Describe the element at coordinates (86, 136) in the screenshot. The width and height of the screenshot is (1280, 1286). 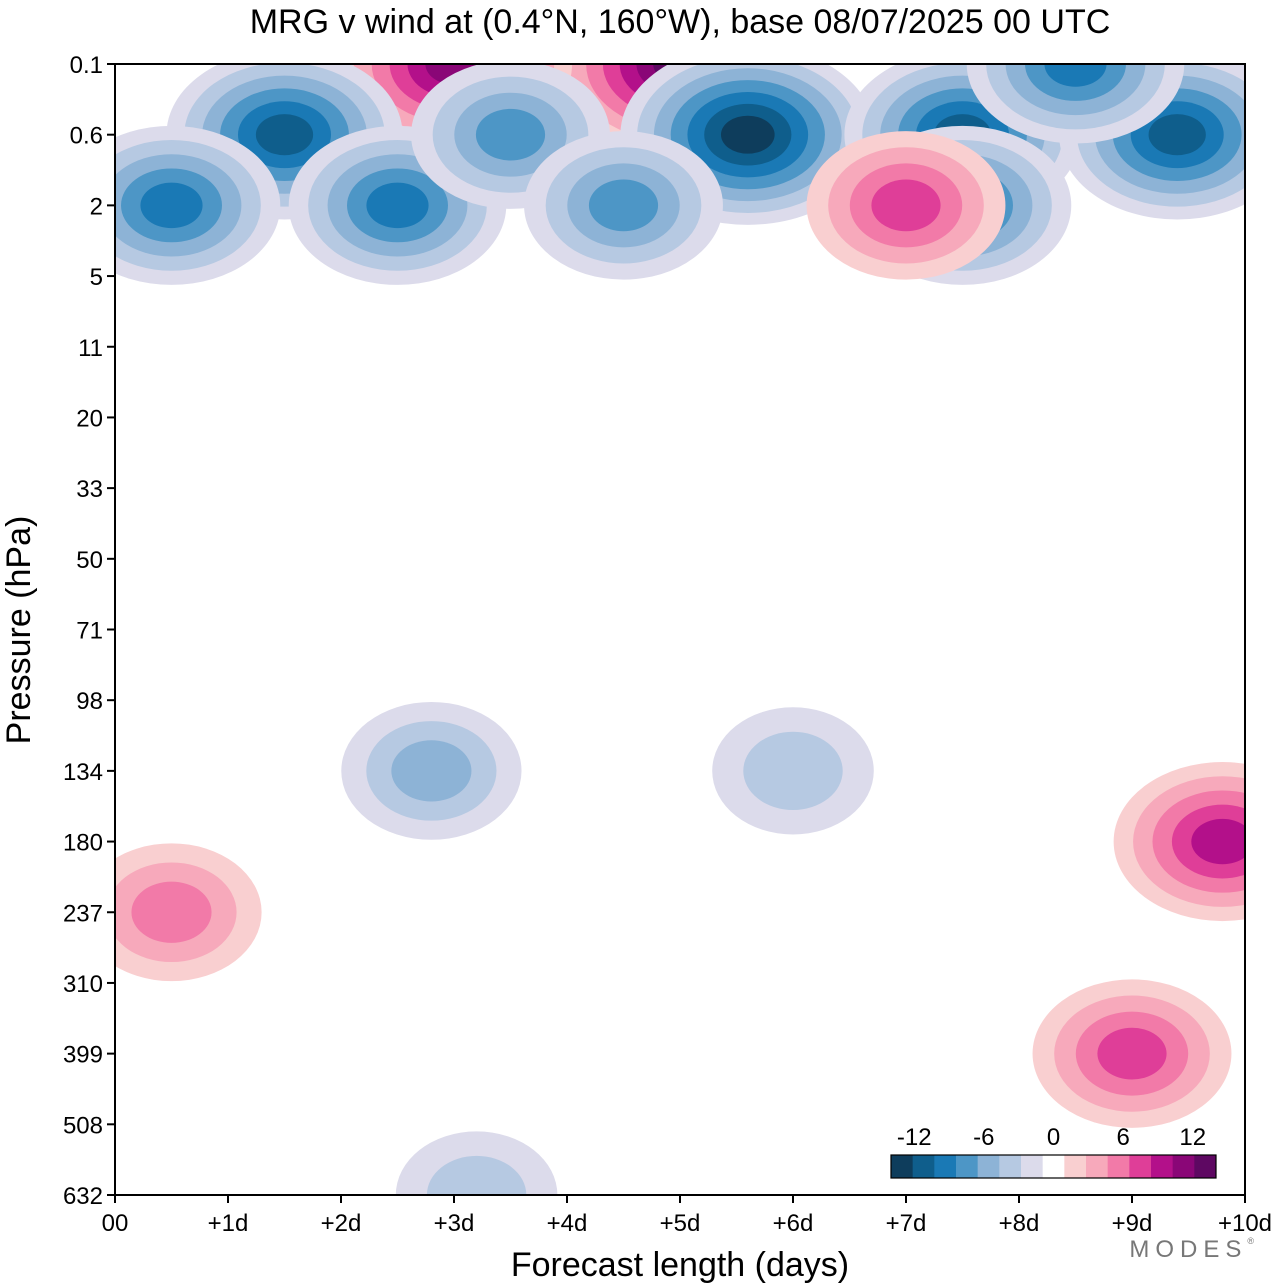
I see `y-tick-label: 0.6` at that location.